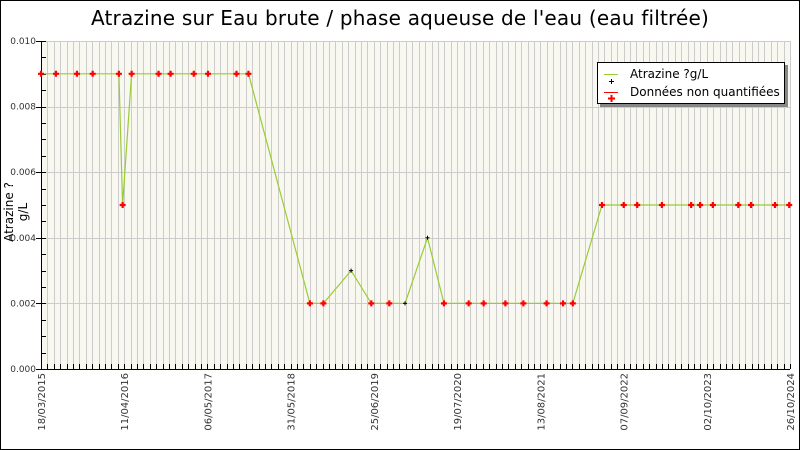  Describe the element at coordinates (23, 108) in the screenshot. I see `y-tick-label: 0.008` at that location.